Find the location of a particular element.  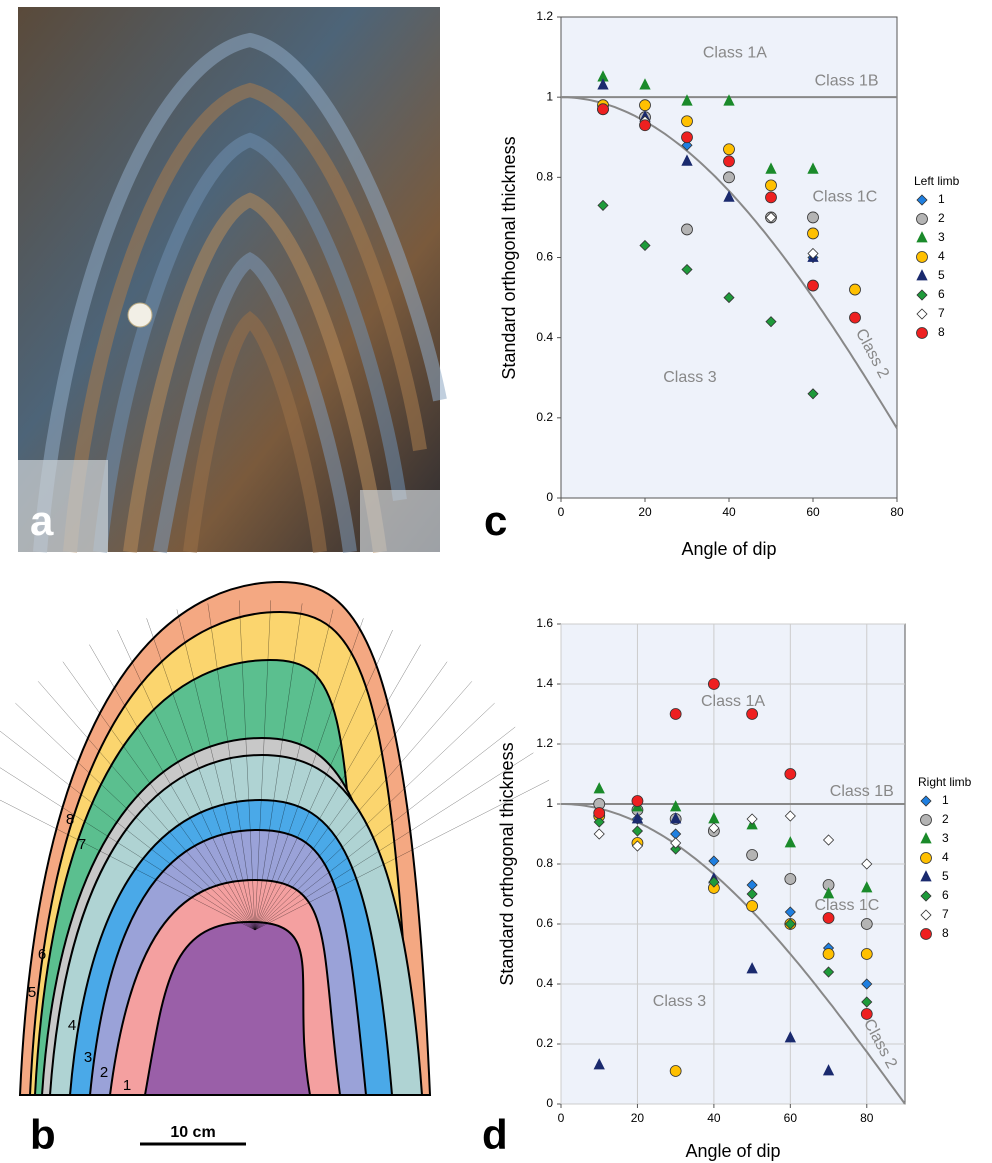

x-tick-label: 40 is located at coordinates (714, 1118).